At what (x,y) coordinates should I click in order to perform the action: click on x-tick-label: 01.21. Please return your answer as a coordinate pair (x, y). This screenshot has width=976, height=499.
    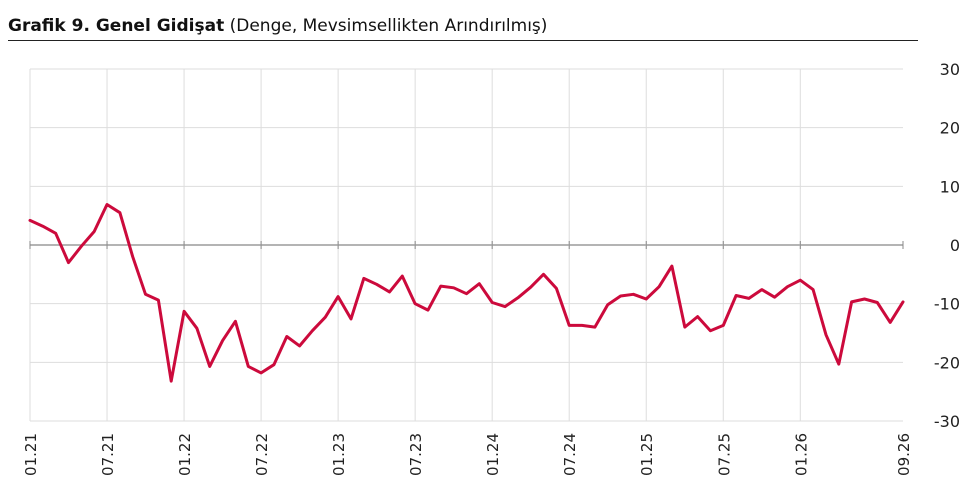
    Looking at the image, I should click on (31, 454).